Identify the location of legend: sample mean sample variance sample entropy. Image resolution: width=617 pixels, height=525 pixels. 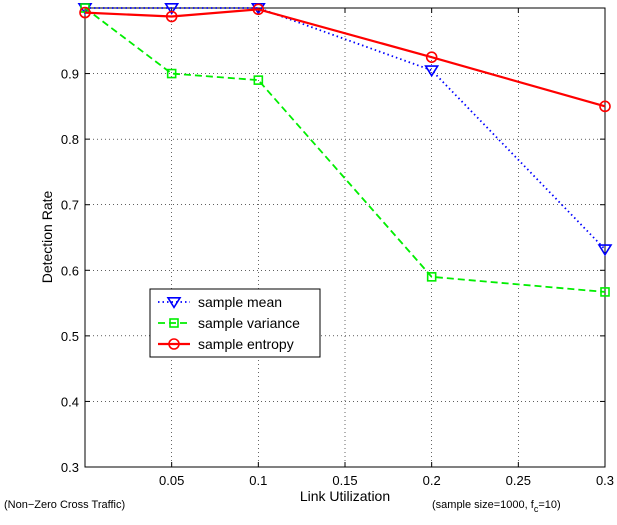
(235, 323).